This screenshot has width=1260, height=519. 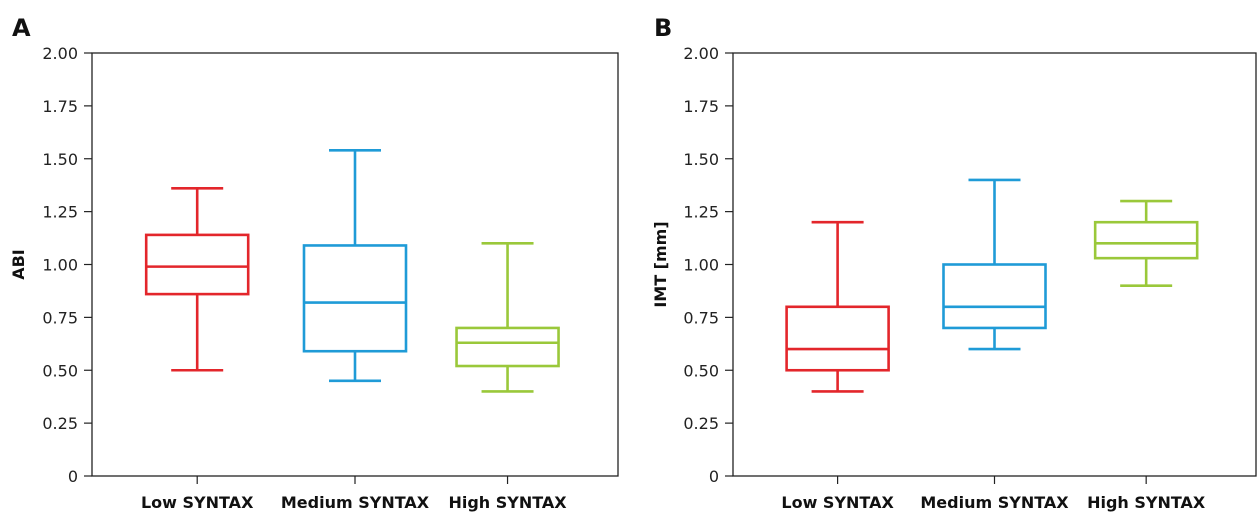 What do you see at coordinates (660, 264) in the screenshot?
I see `y-axis-label: IMT [mm]` at bounding box center [660, 264].